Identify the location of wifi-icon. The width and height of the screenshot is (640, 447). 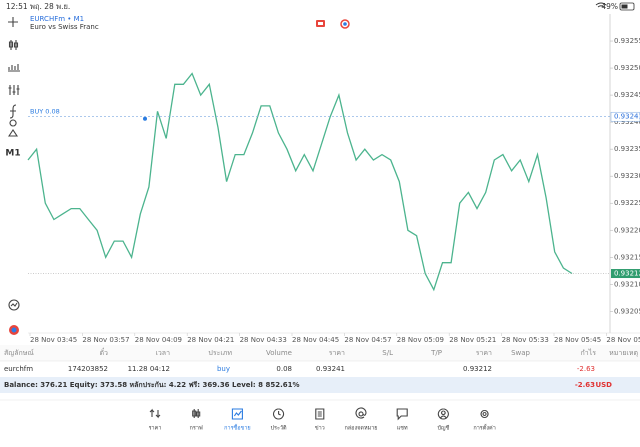
(601, 5).